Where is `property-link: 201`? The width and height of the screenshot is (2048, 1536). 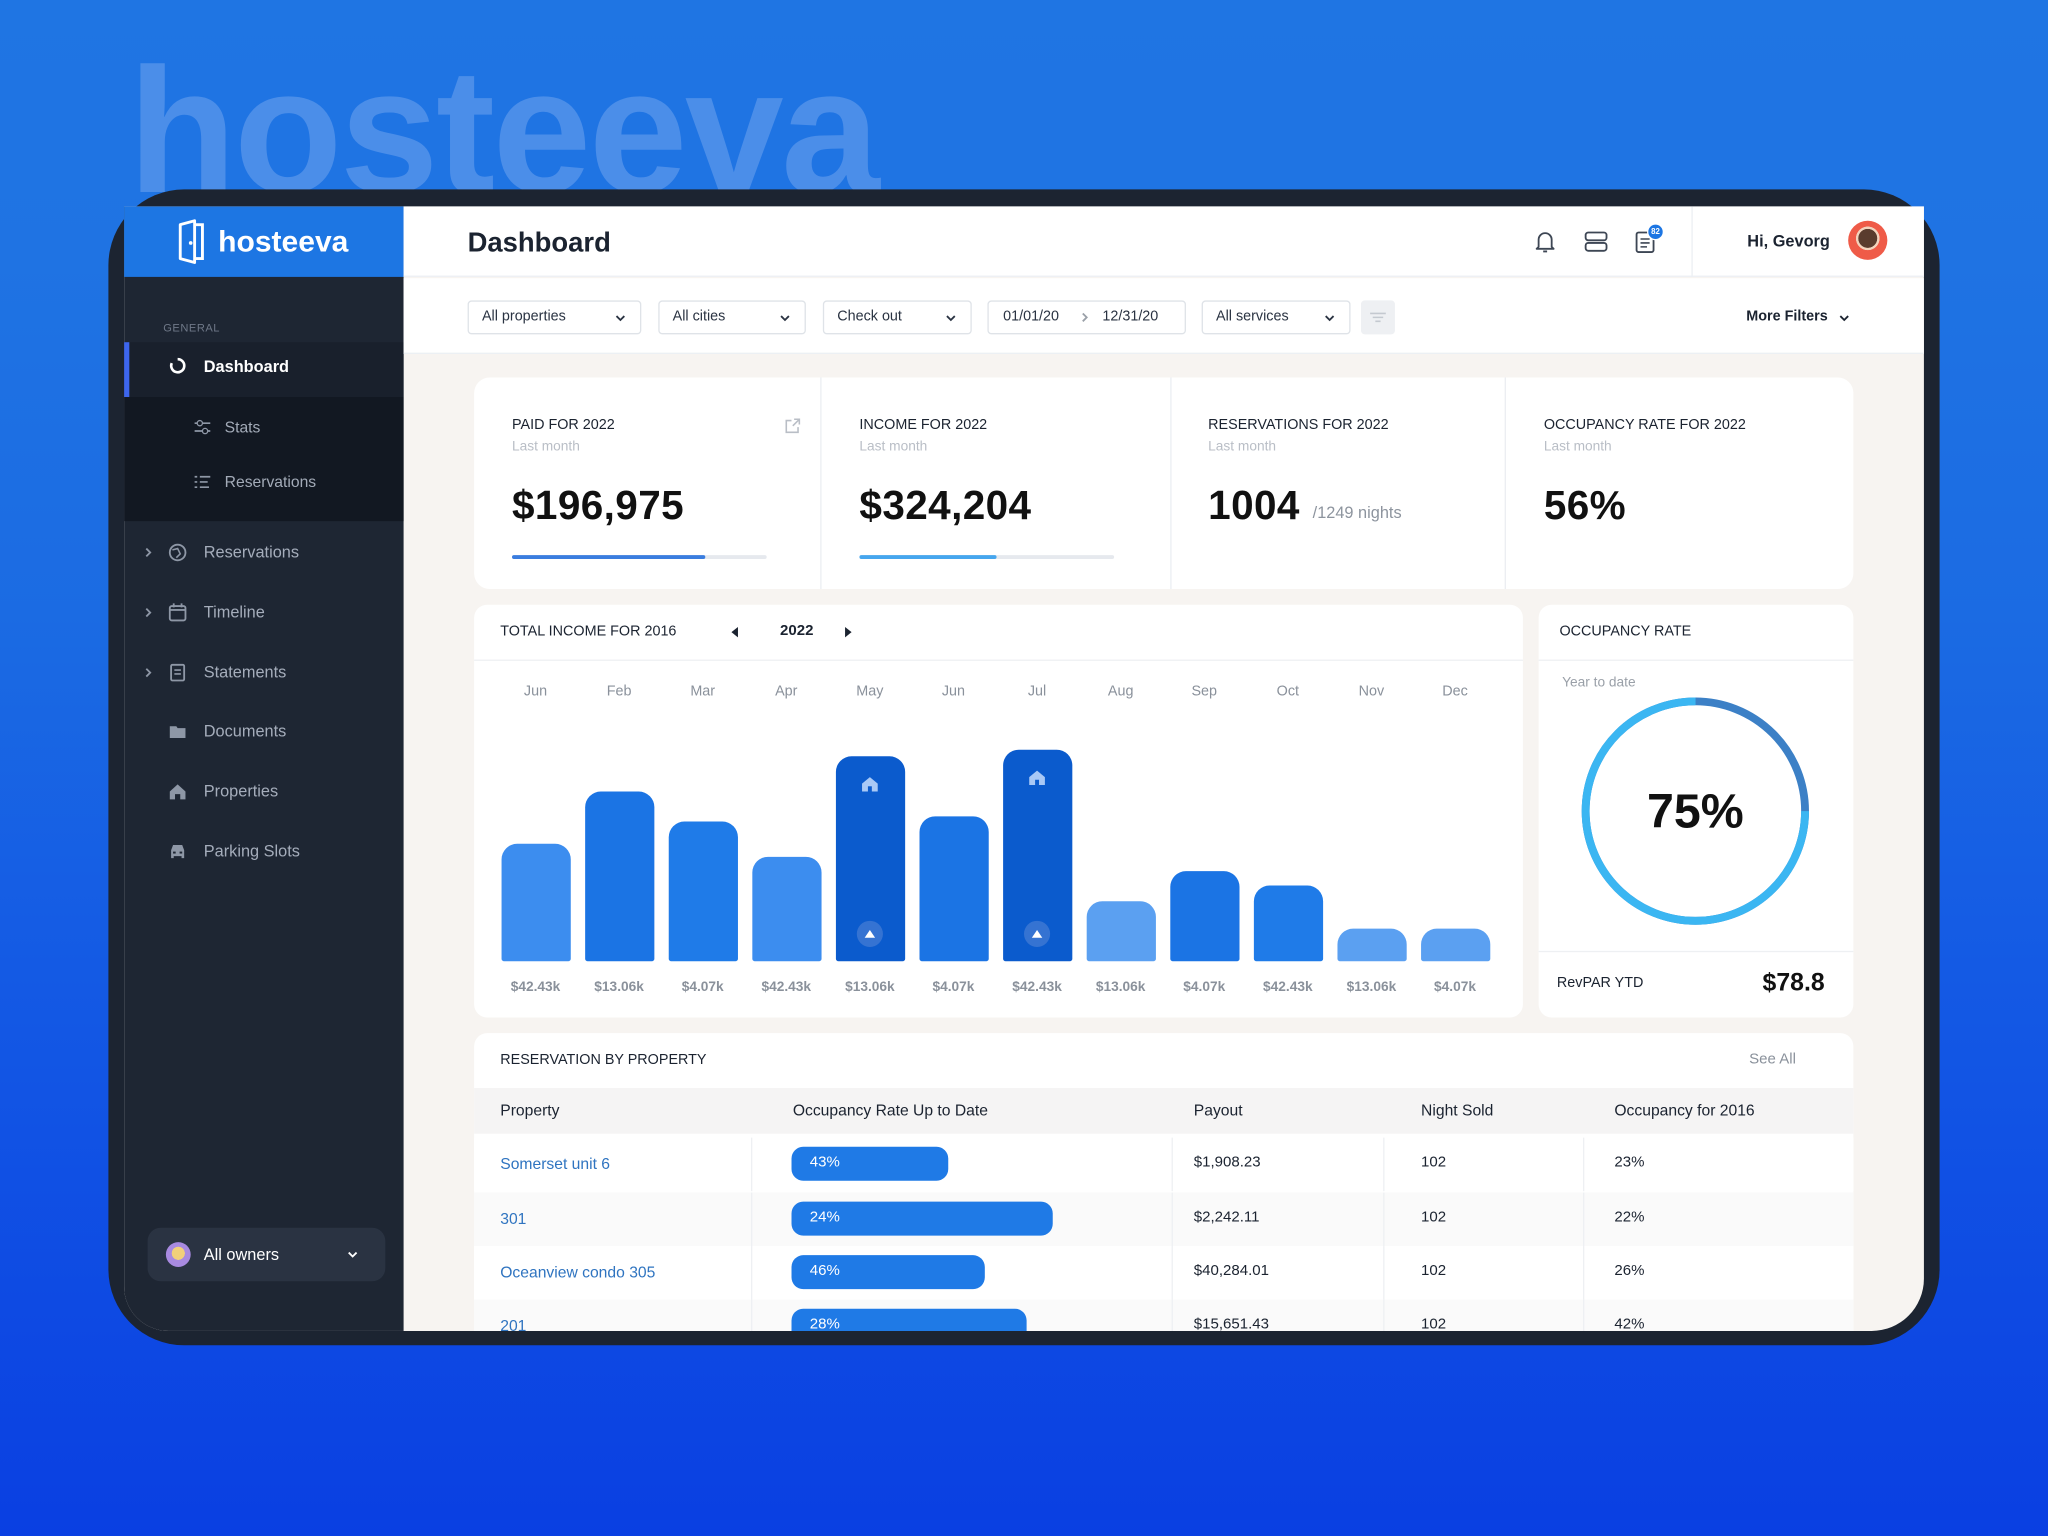
property-link: 201 is located at coordinates (513, 1323).